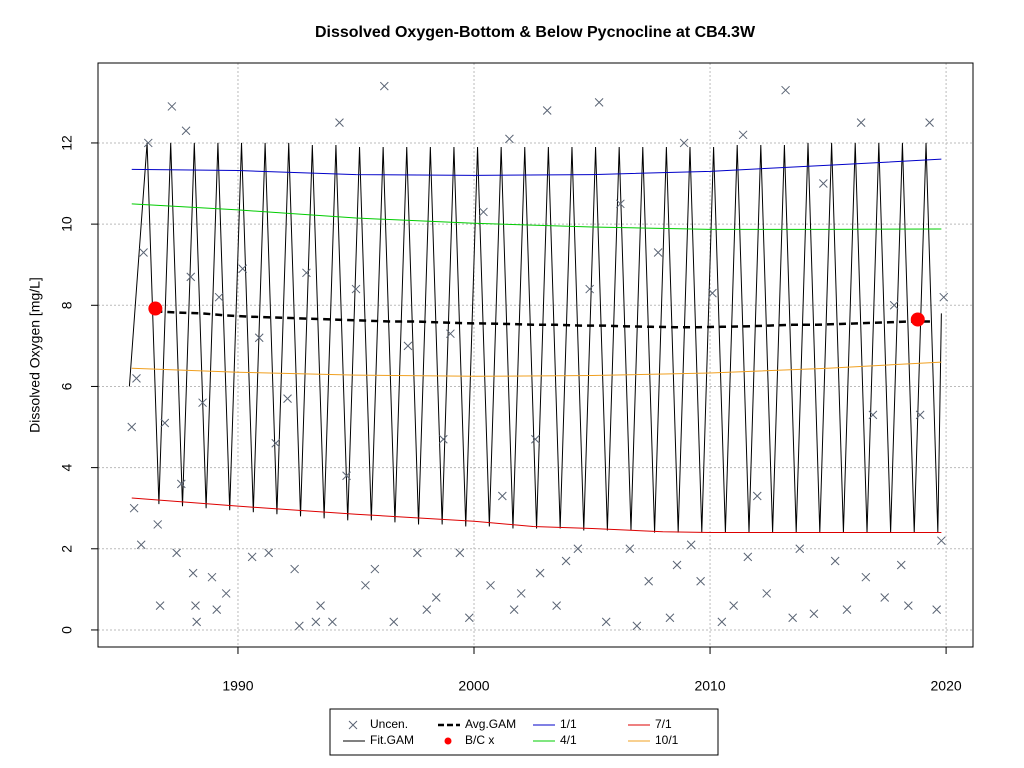 The height and width of the screenshot is (768, 1024). I want to click on legend-label: 10/1, so click(667, 740).